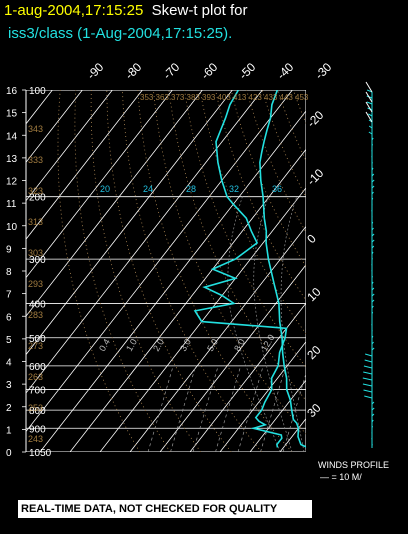 The image size is (408, 534). Describe the element at coordinates (314, 353) in the screenshot. I see `temp-tick-right: 20` at that location.